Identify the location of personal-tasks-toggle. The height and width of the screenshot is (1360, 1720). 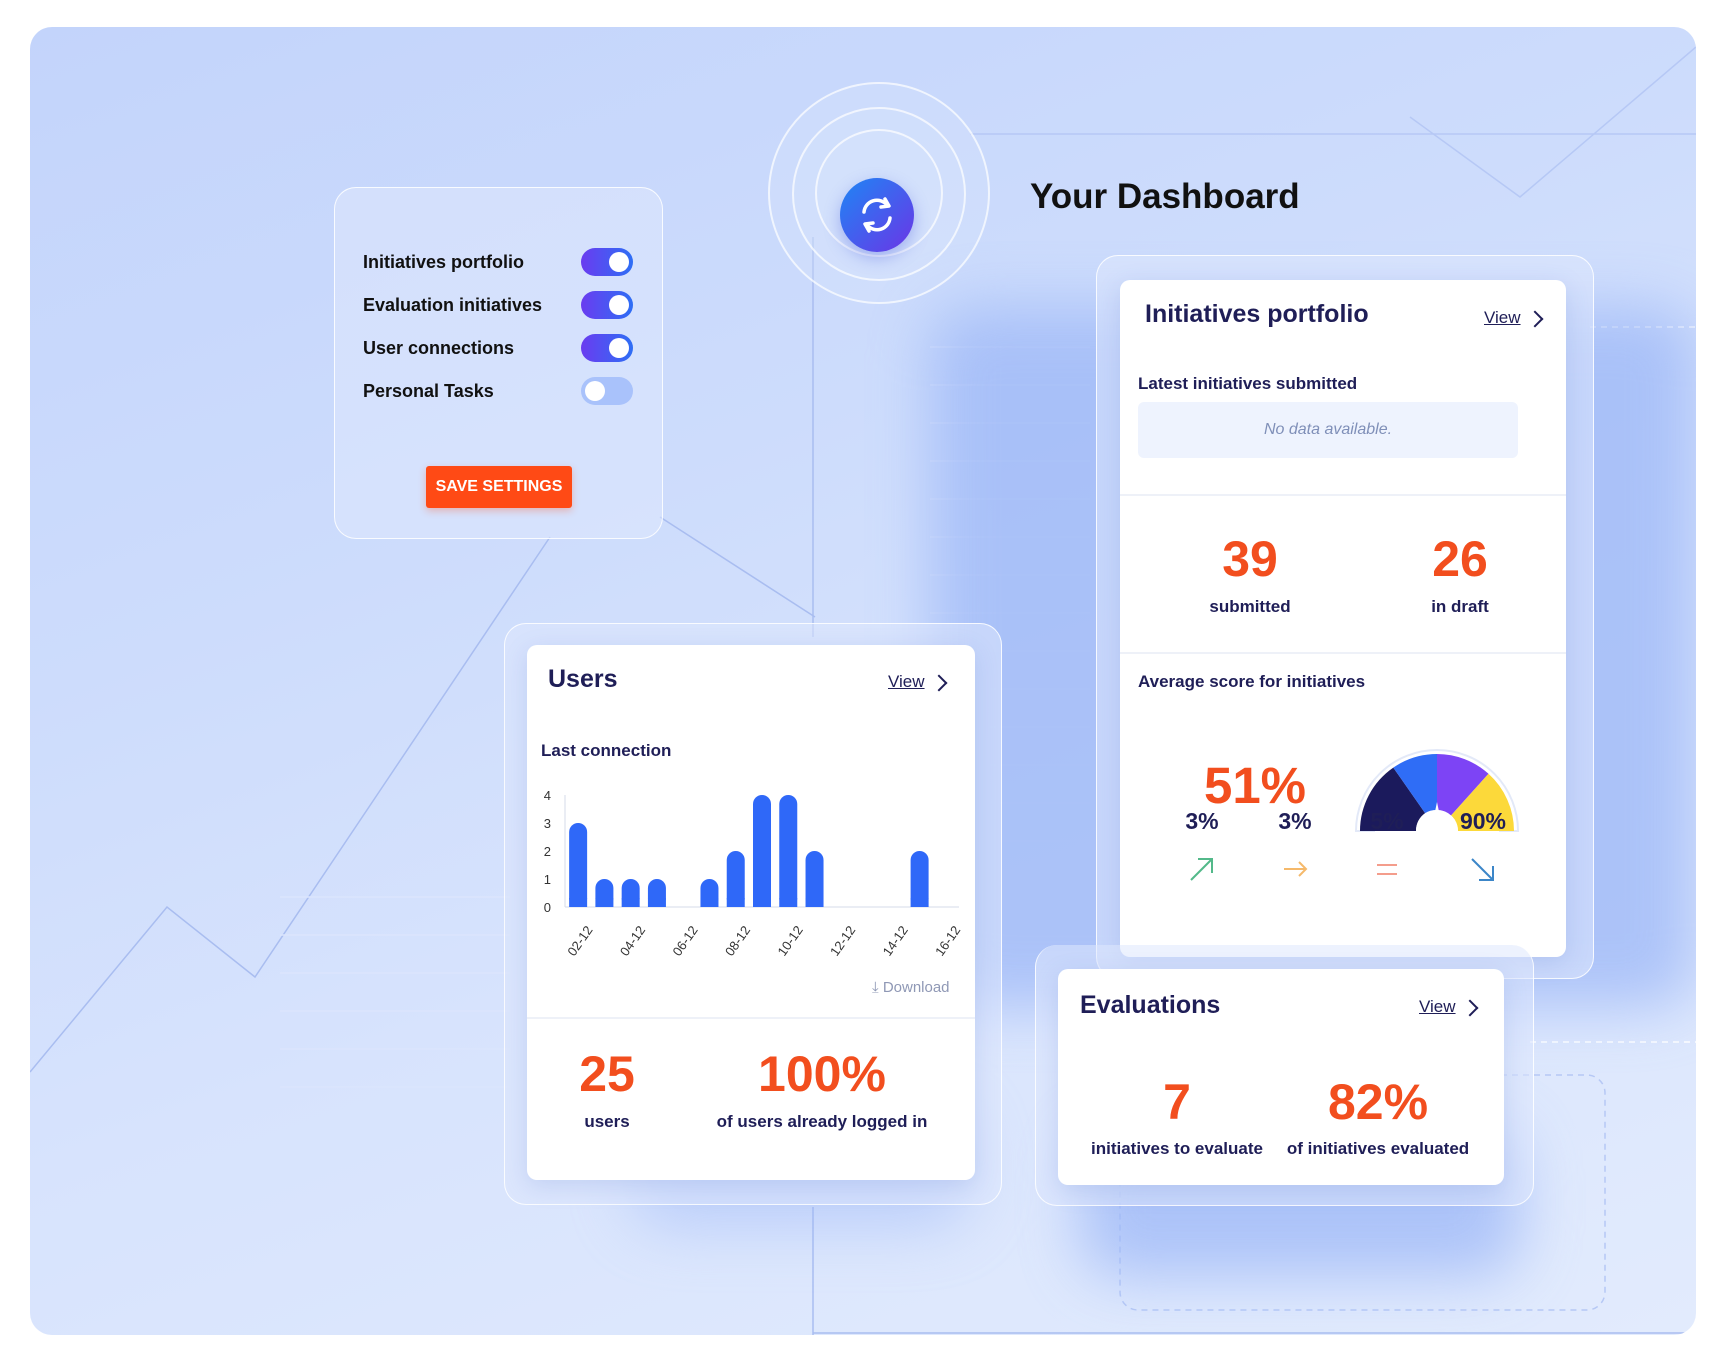
(607, 391).